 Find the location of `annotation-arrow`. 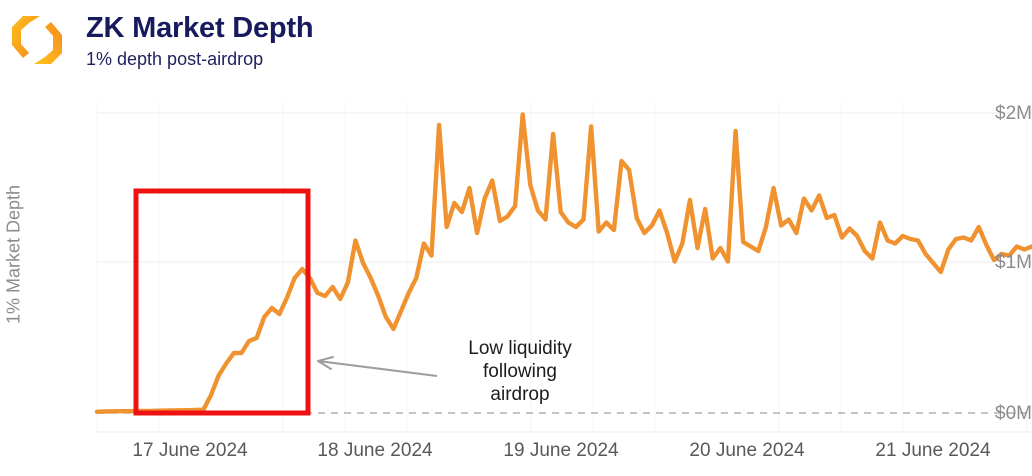

annotation-arrow is located at coordinates (377, 366).